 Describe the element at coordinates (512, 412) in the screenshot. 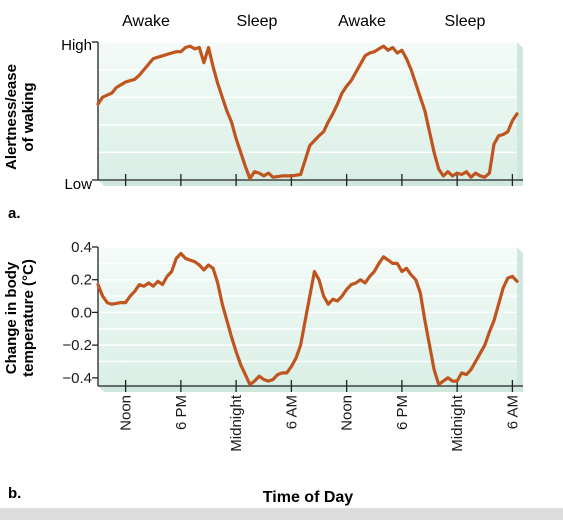

I see `panel-b-xtick-label: 6 AM` at that location.